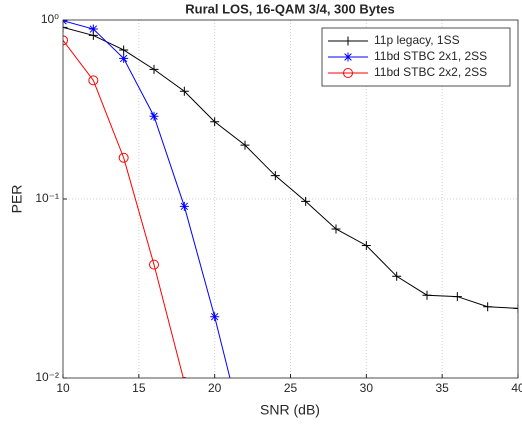 The image size is (522, 428). Describe the element at coordinates (430, 72) in the screenshot. I see `legend-label: 11bd STBC 2x2, 2SS` at that location.